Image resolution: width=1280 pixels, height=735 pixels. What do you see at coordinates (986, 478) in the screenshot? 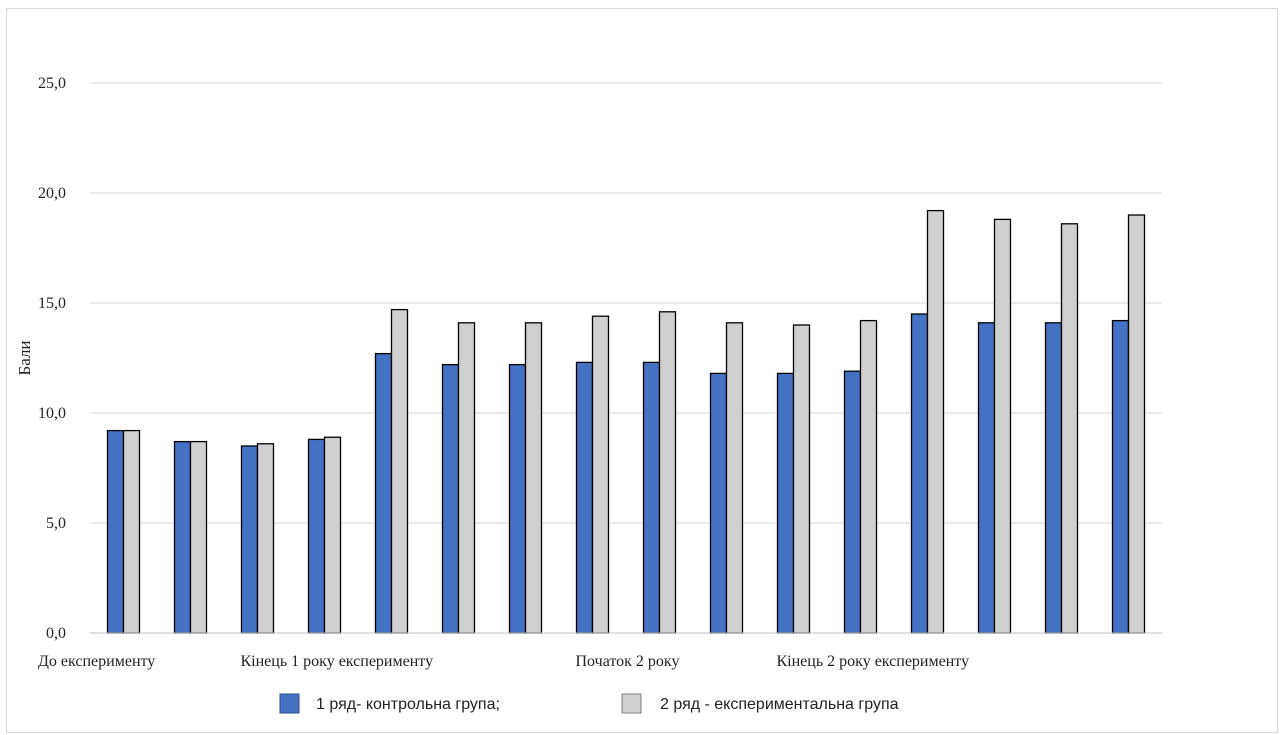
I see `bar-series1-group14` at bounding box center [986, 478].